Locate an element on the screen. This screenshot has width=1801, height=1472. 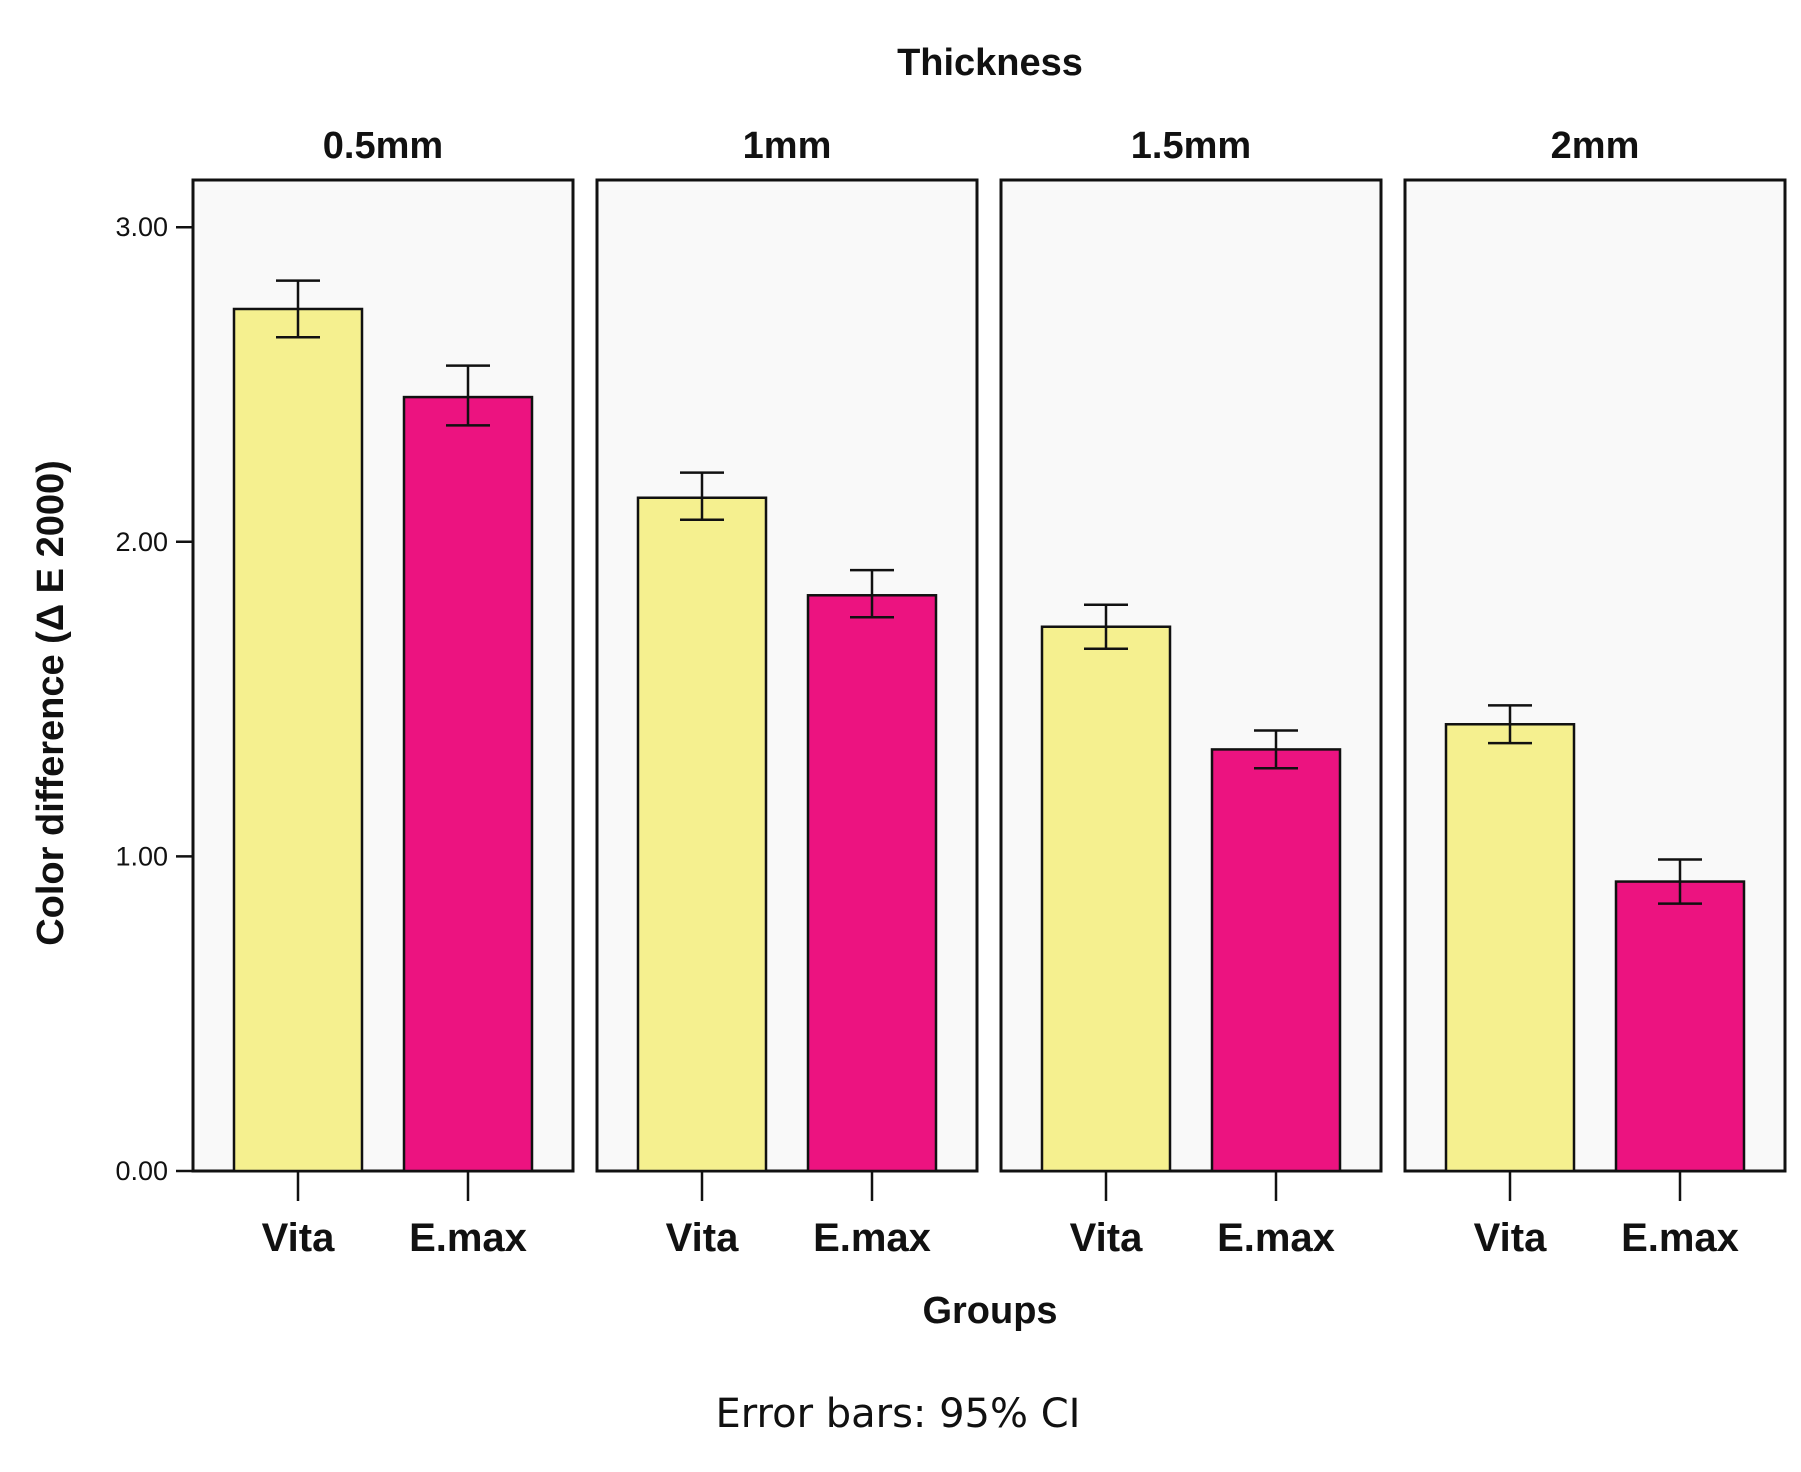
y-tick-label: 3.00 is located at coordinates (141, 227).